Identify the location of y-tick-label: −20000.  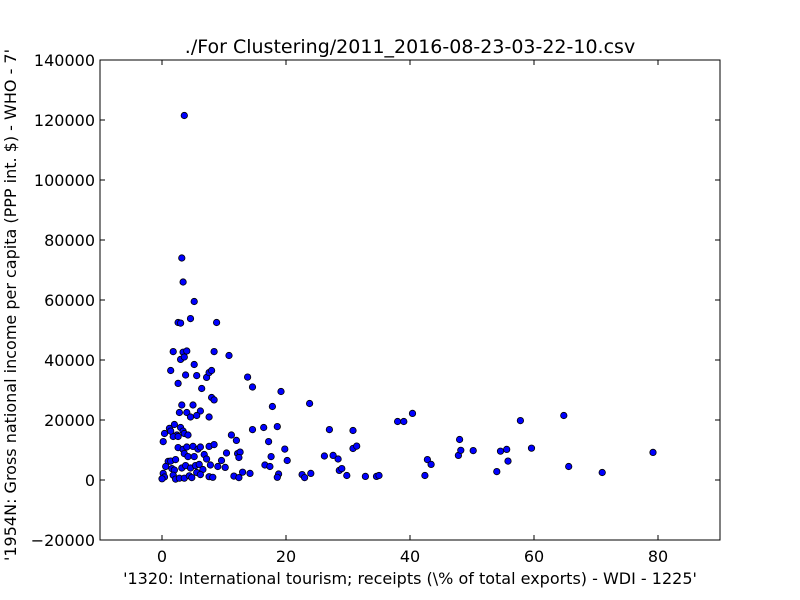
(63, 540).